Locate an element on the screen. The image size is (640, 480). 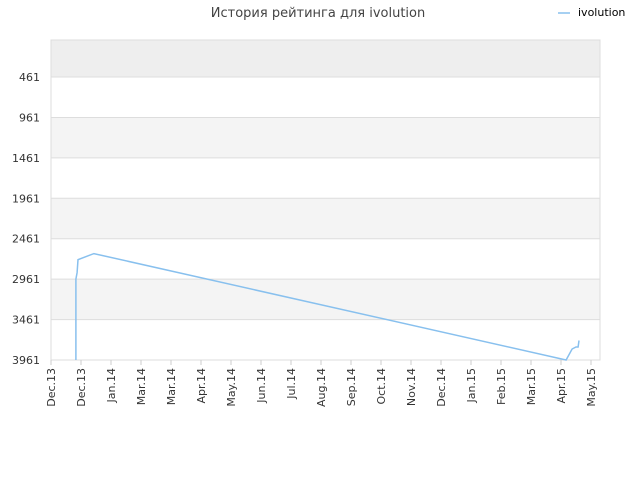
y-tick-label: 3461 is located at coordinates (26, 320).